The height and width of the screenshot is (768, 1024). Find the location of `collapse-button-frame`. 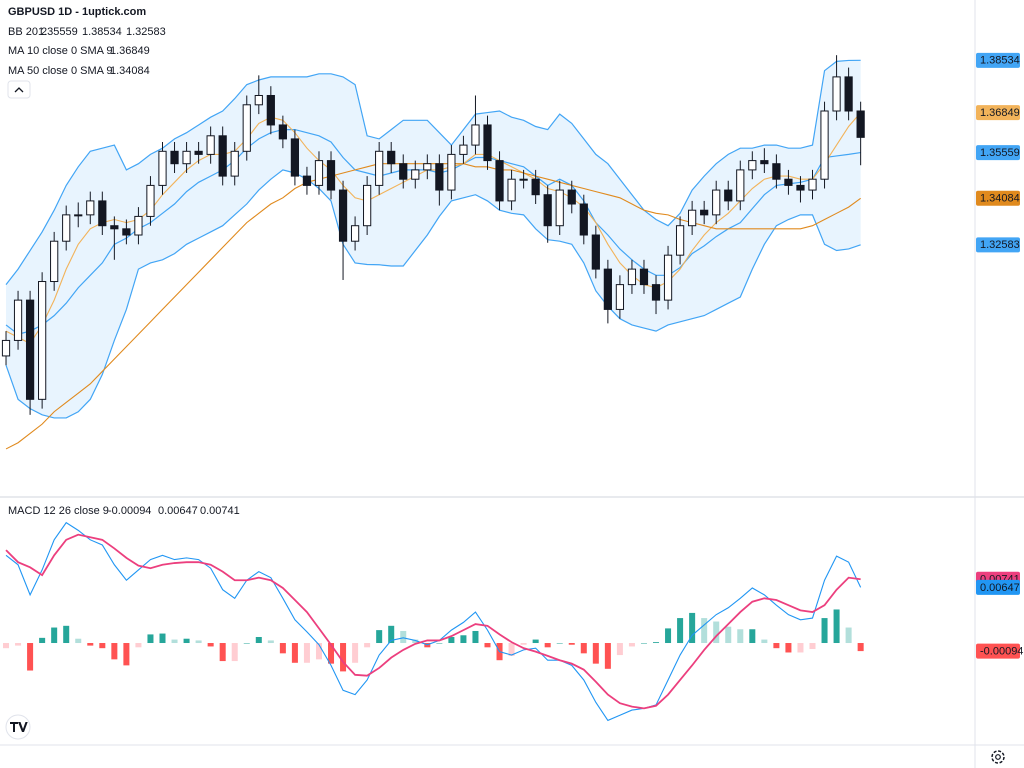

collapse-button-frame is located at coordinates (19, 89).